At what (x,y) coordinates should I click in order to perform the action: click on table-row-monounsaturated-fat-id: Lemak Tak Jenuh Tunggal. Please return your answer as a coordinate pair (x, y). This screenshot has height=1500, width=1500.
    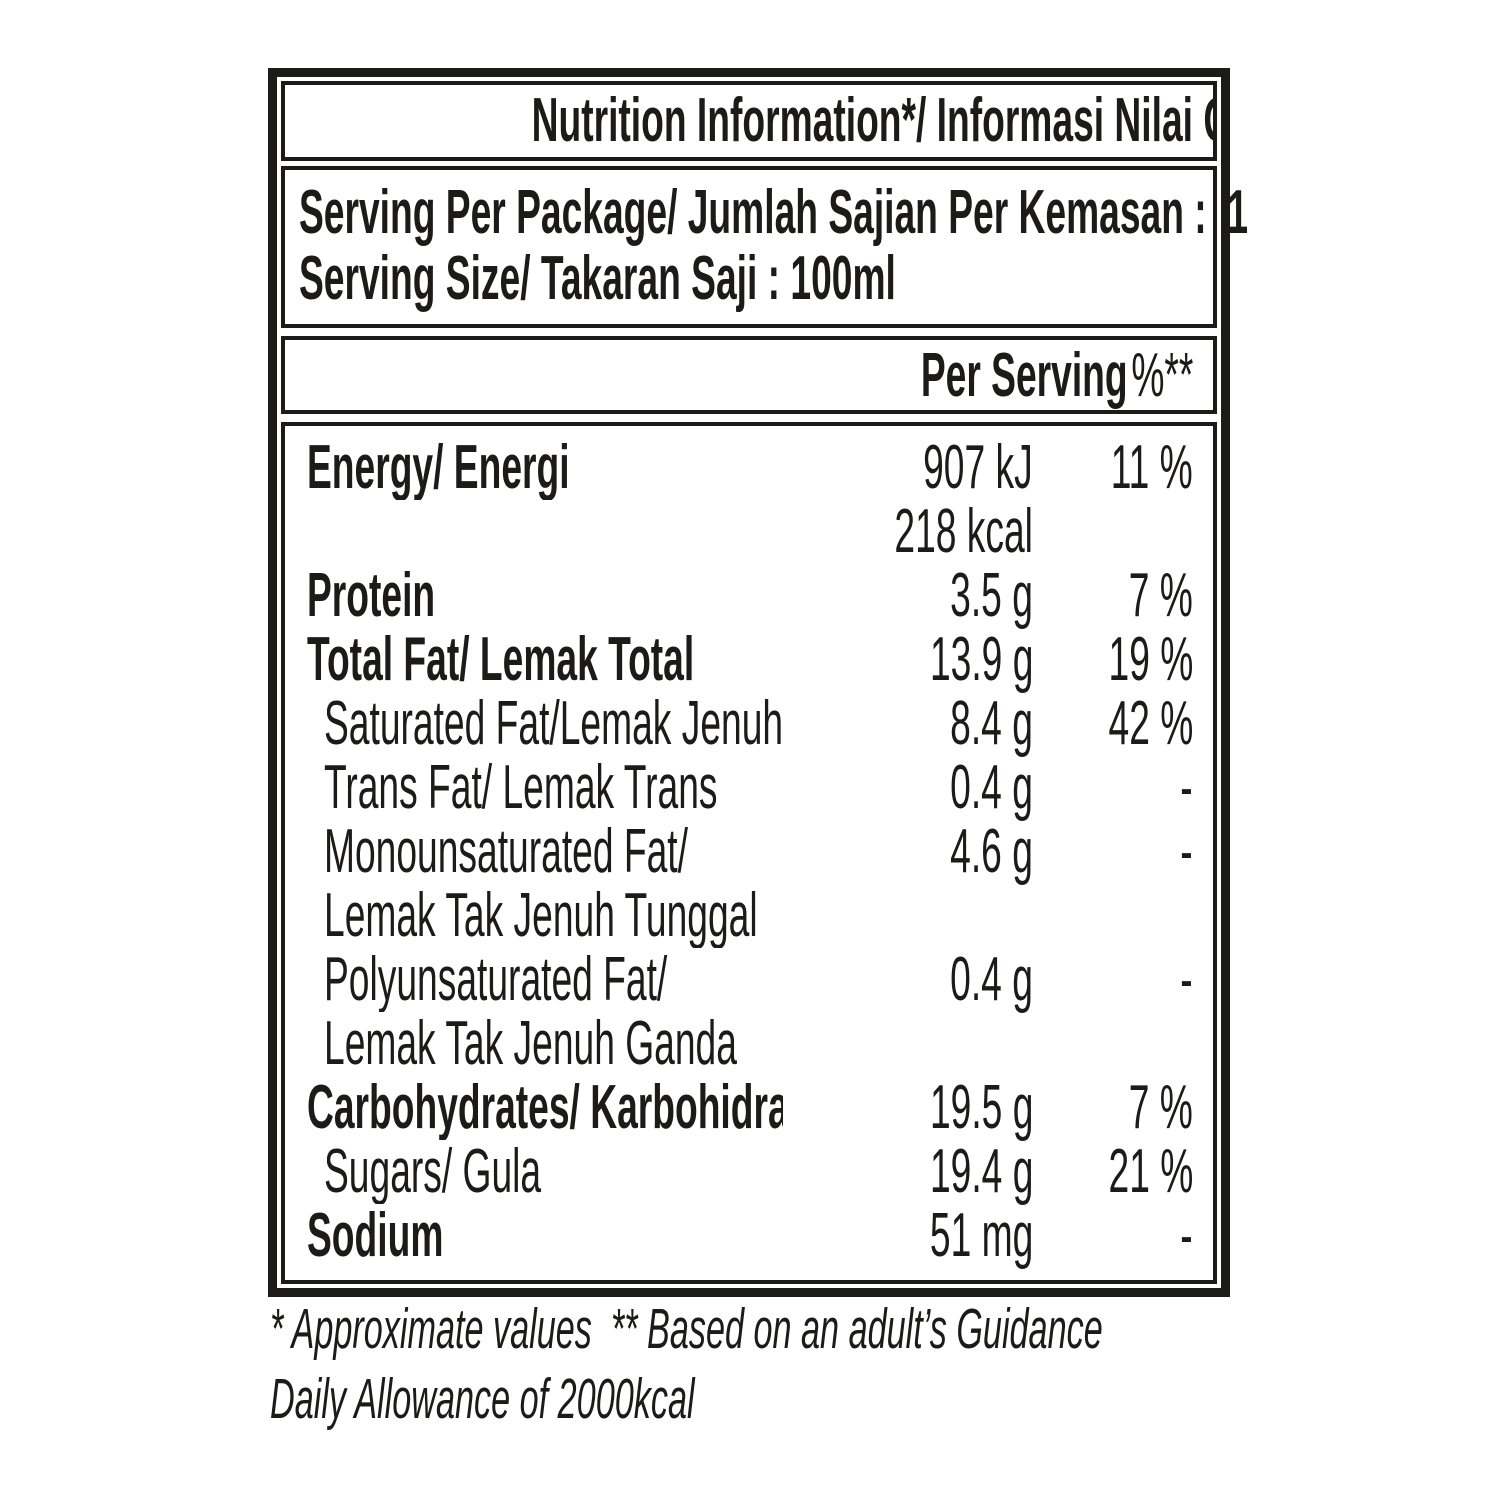
    Looking at the image, I should click on (750, 916).